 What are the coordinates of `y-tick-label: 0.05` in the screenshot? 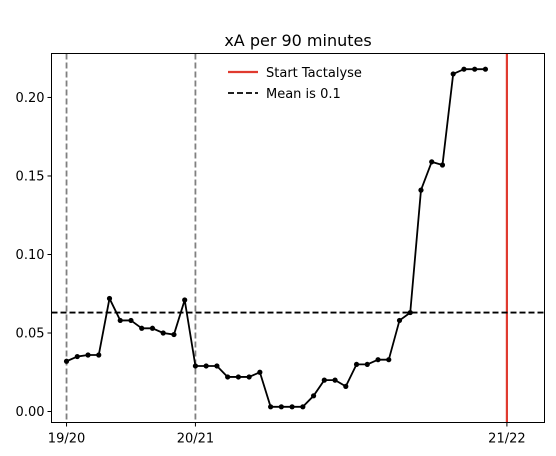 It's located at (30, 333).